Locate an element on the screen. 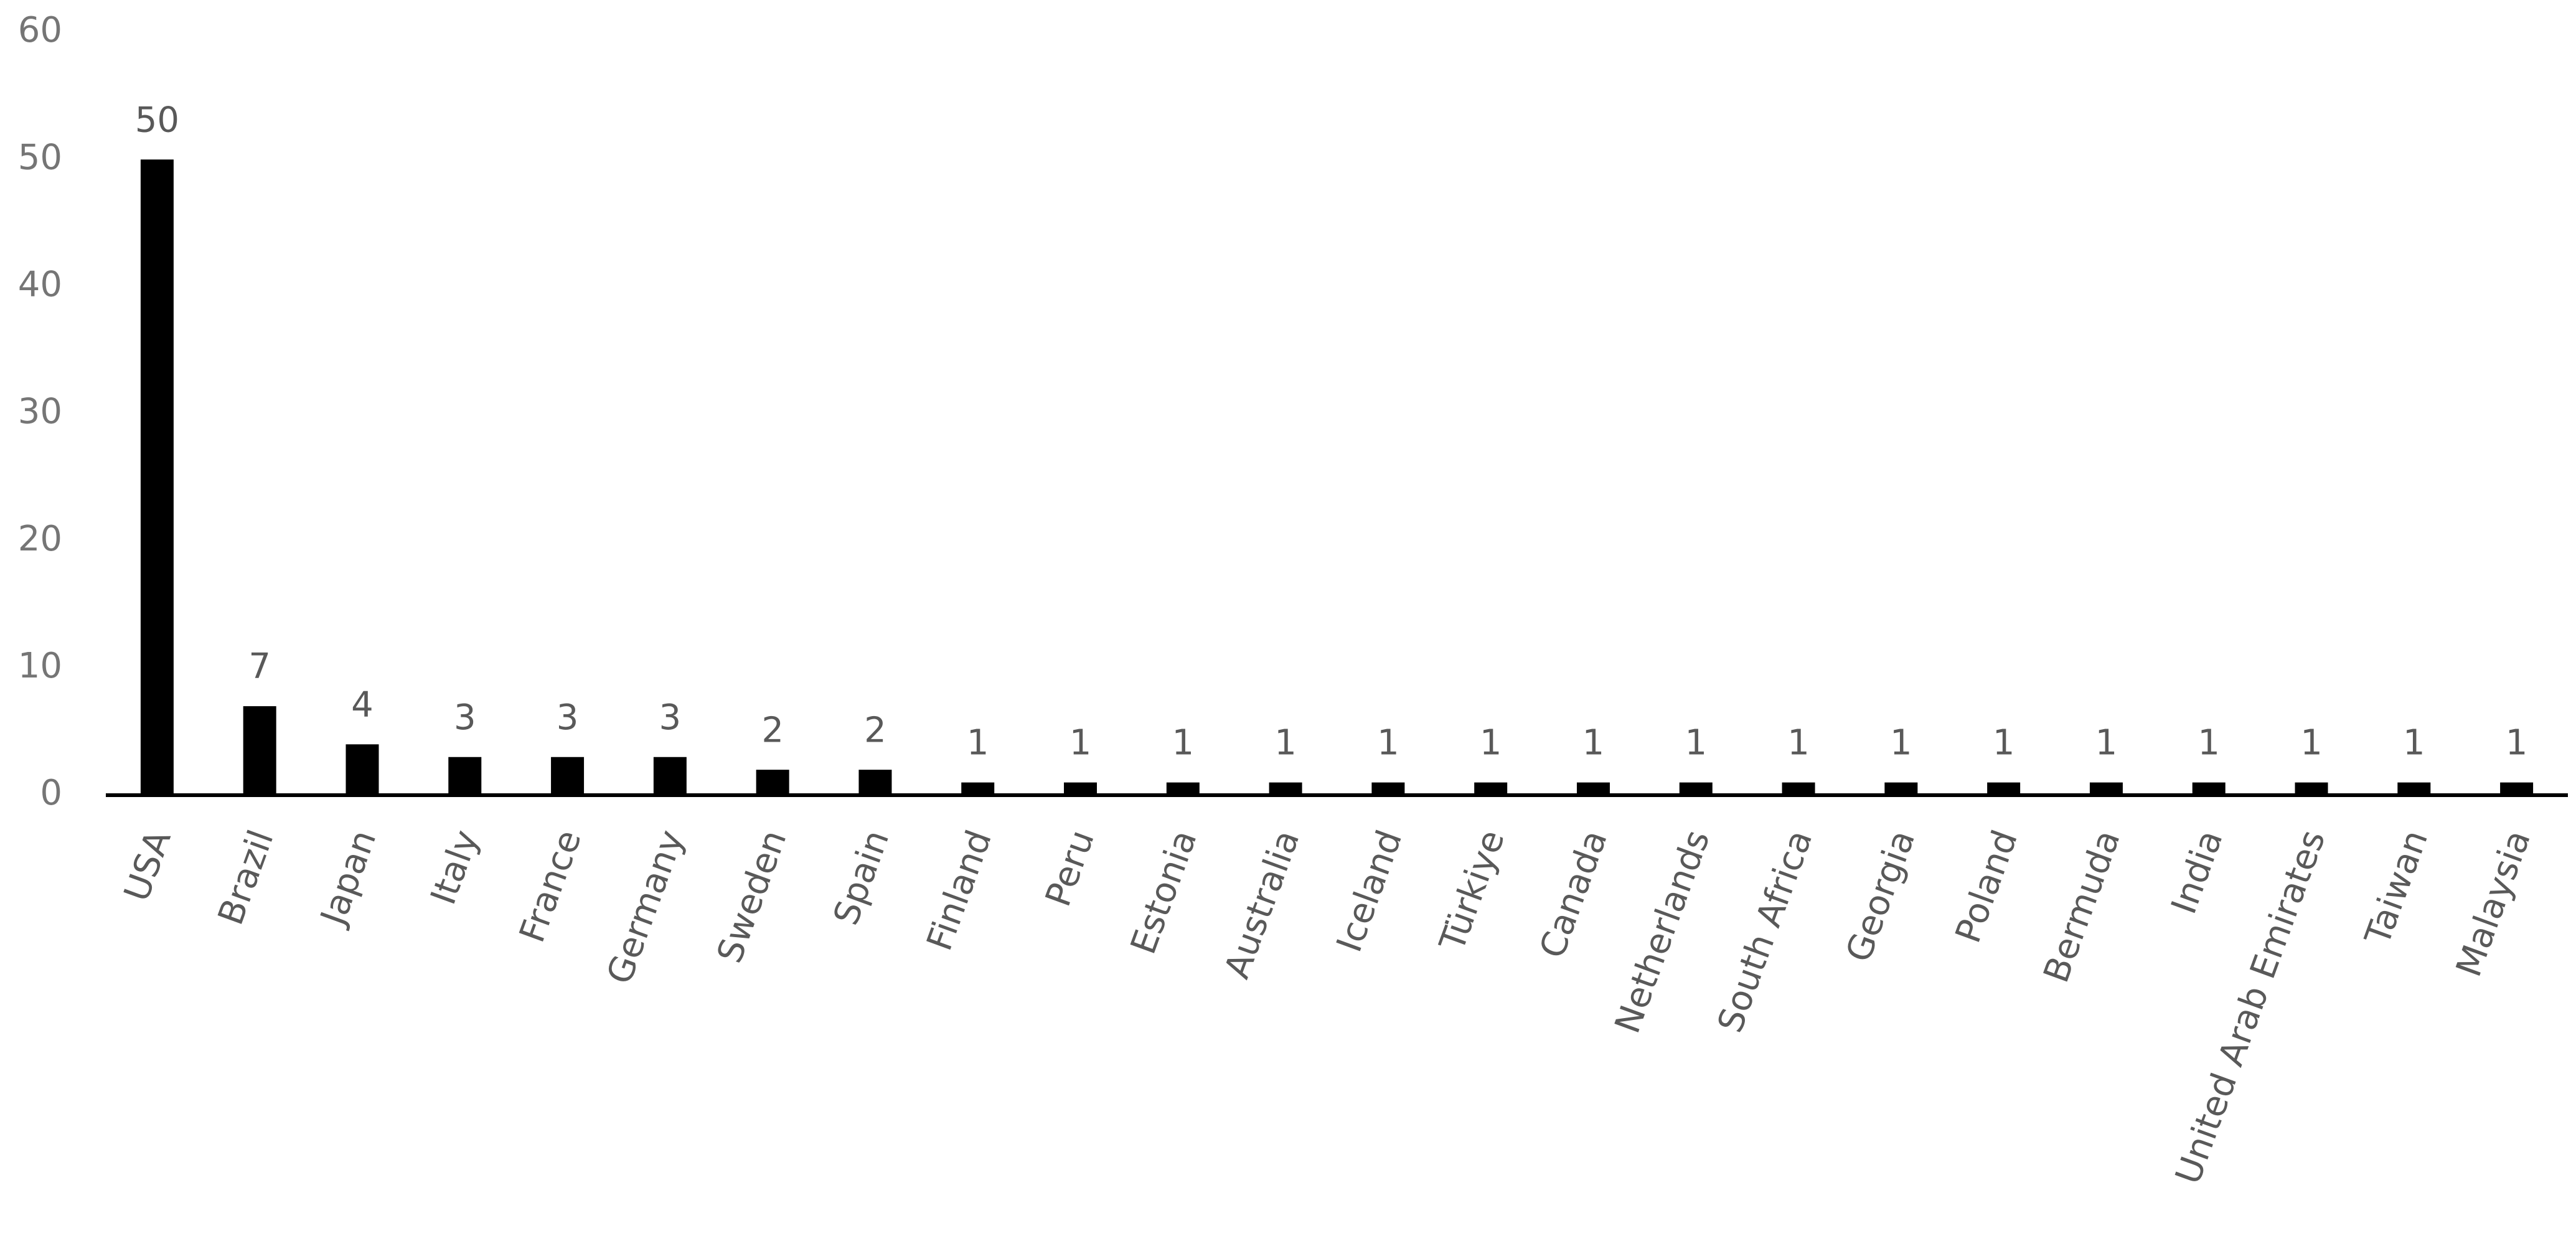 The width and height of the screenshot is (2576, 1246). x-tick-label: Japan is located at coordinates (349, 879).